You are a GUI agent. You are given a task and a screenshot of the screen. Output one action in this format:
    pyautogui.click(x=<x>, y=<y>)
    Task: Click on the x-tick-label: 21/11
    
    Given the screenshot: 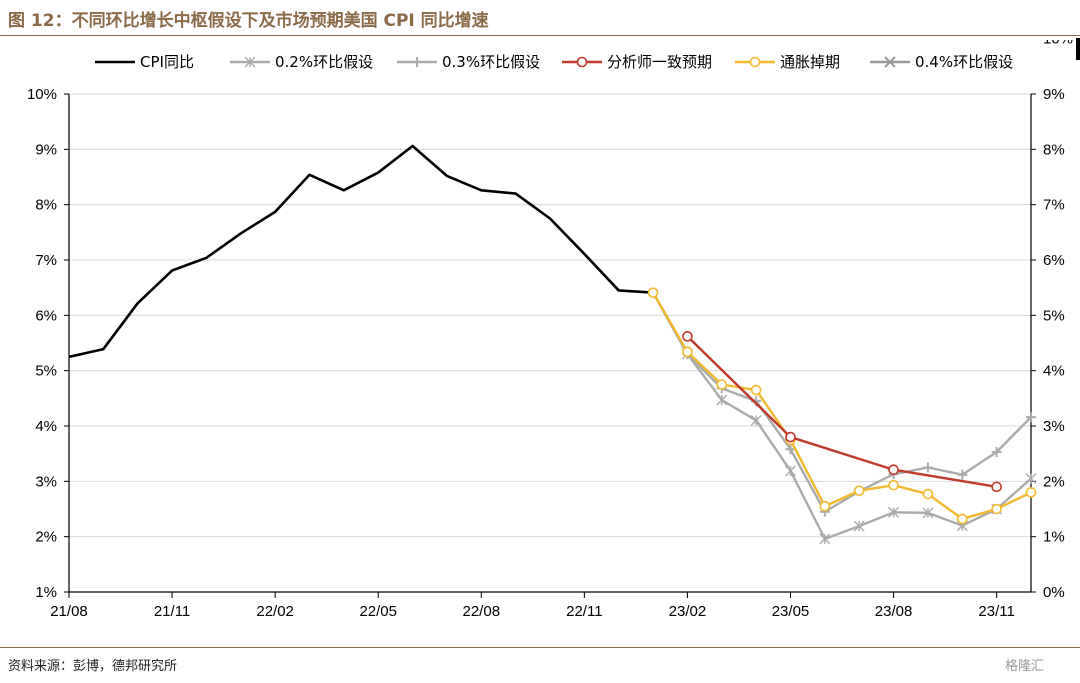 What is the action you would take?
    pyautogui.click(x=172, y=611)
    